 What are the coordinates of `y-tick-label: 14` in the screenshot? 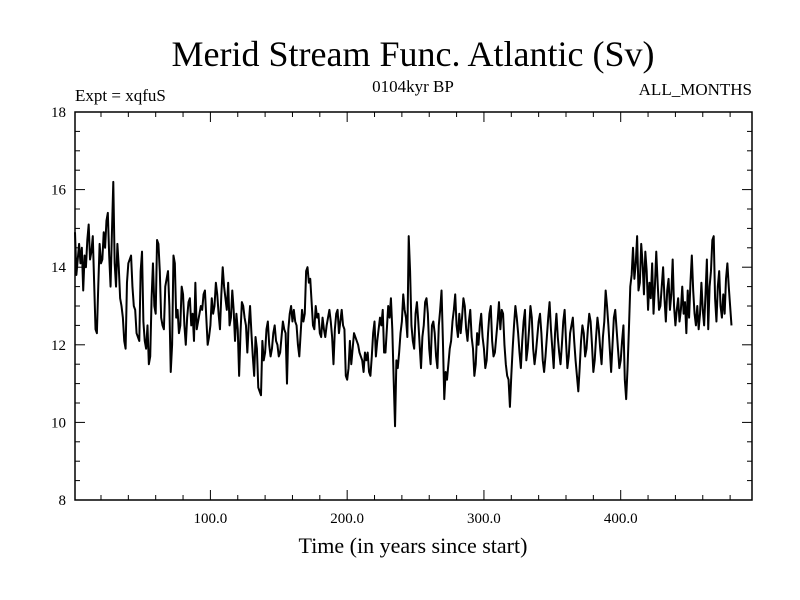 It's located at (59, 268).